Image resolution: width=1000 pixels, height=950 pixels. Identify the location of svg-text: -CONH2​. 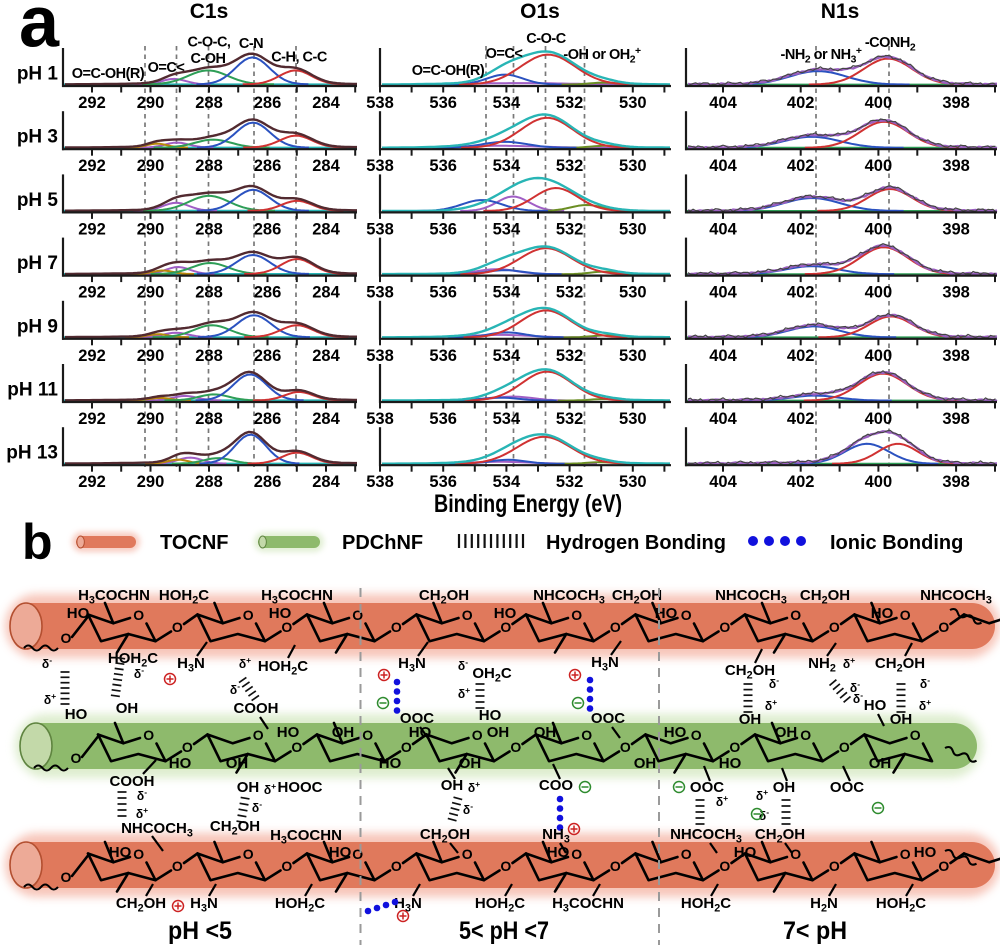
(890, 44).